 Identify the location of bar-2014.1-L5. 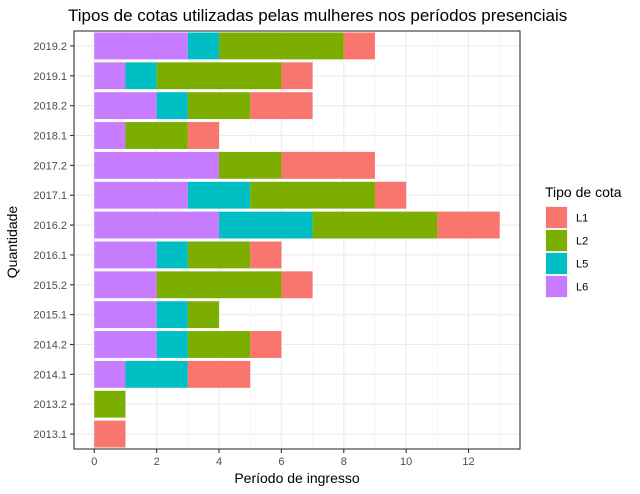
(156, 374).